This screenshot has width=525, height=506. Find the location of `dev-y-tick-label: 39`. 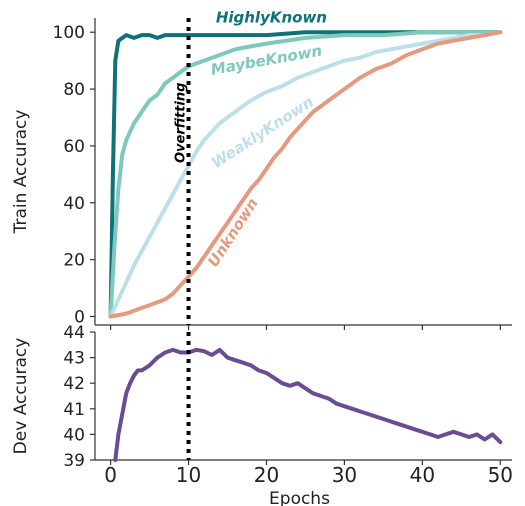

dev-y-tick-label: 39 is located at coordinates (74, 461).